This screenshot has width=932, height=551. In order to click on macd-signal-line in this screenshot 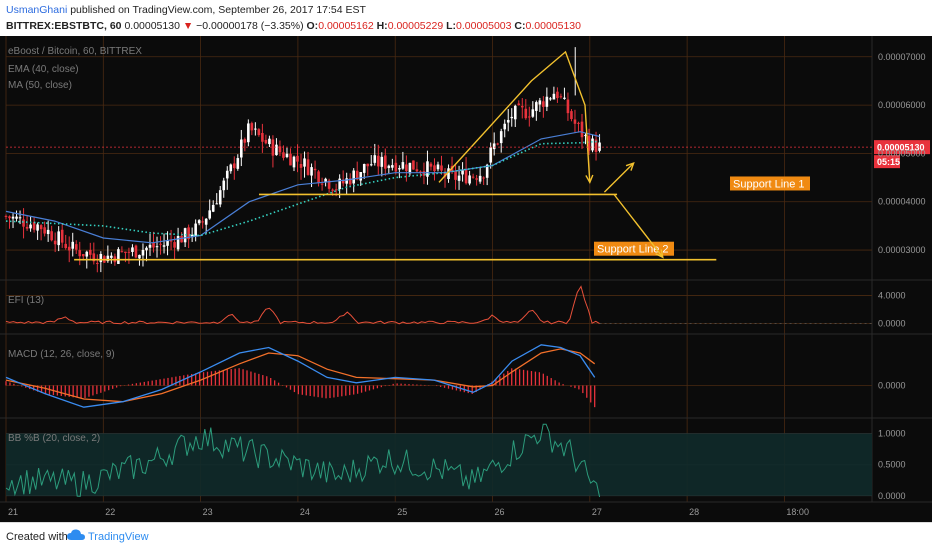, I will do `click(300, 375)`.